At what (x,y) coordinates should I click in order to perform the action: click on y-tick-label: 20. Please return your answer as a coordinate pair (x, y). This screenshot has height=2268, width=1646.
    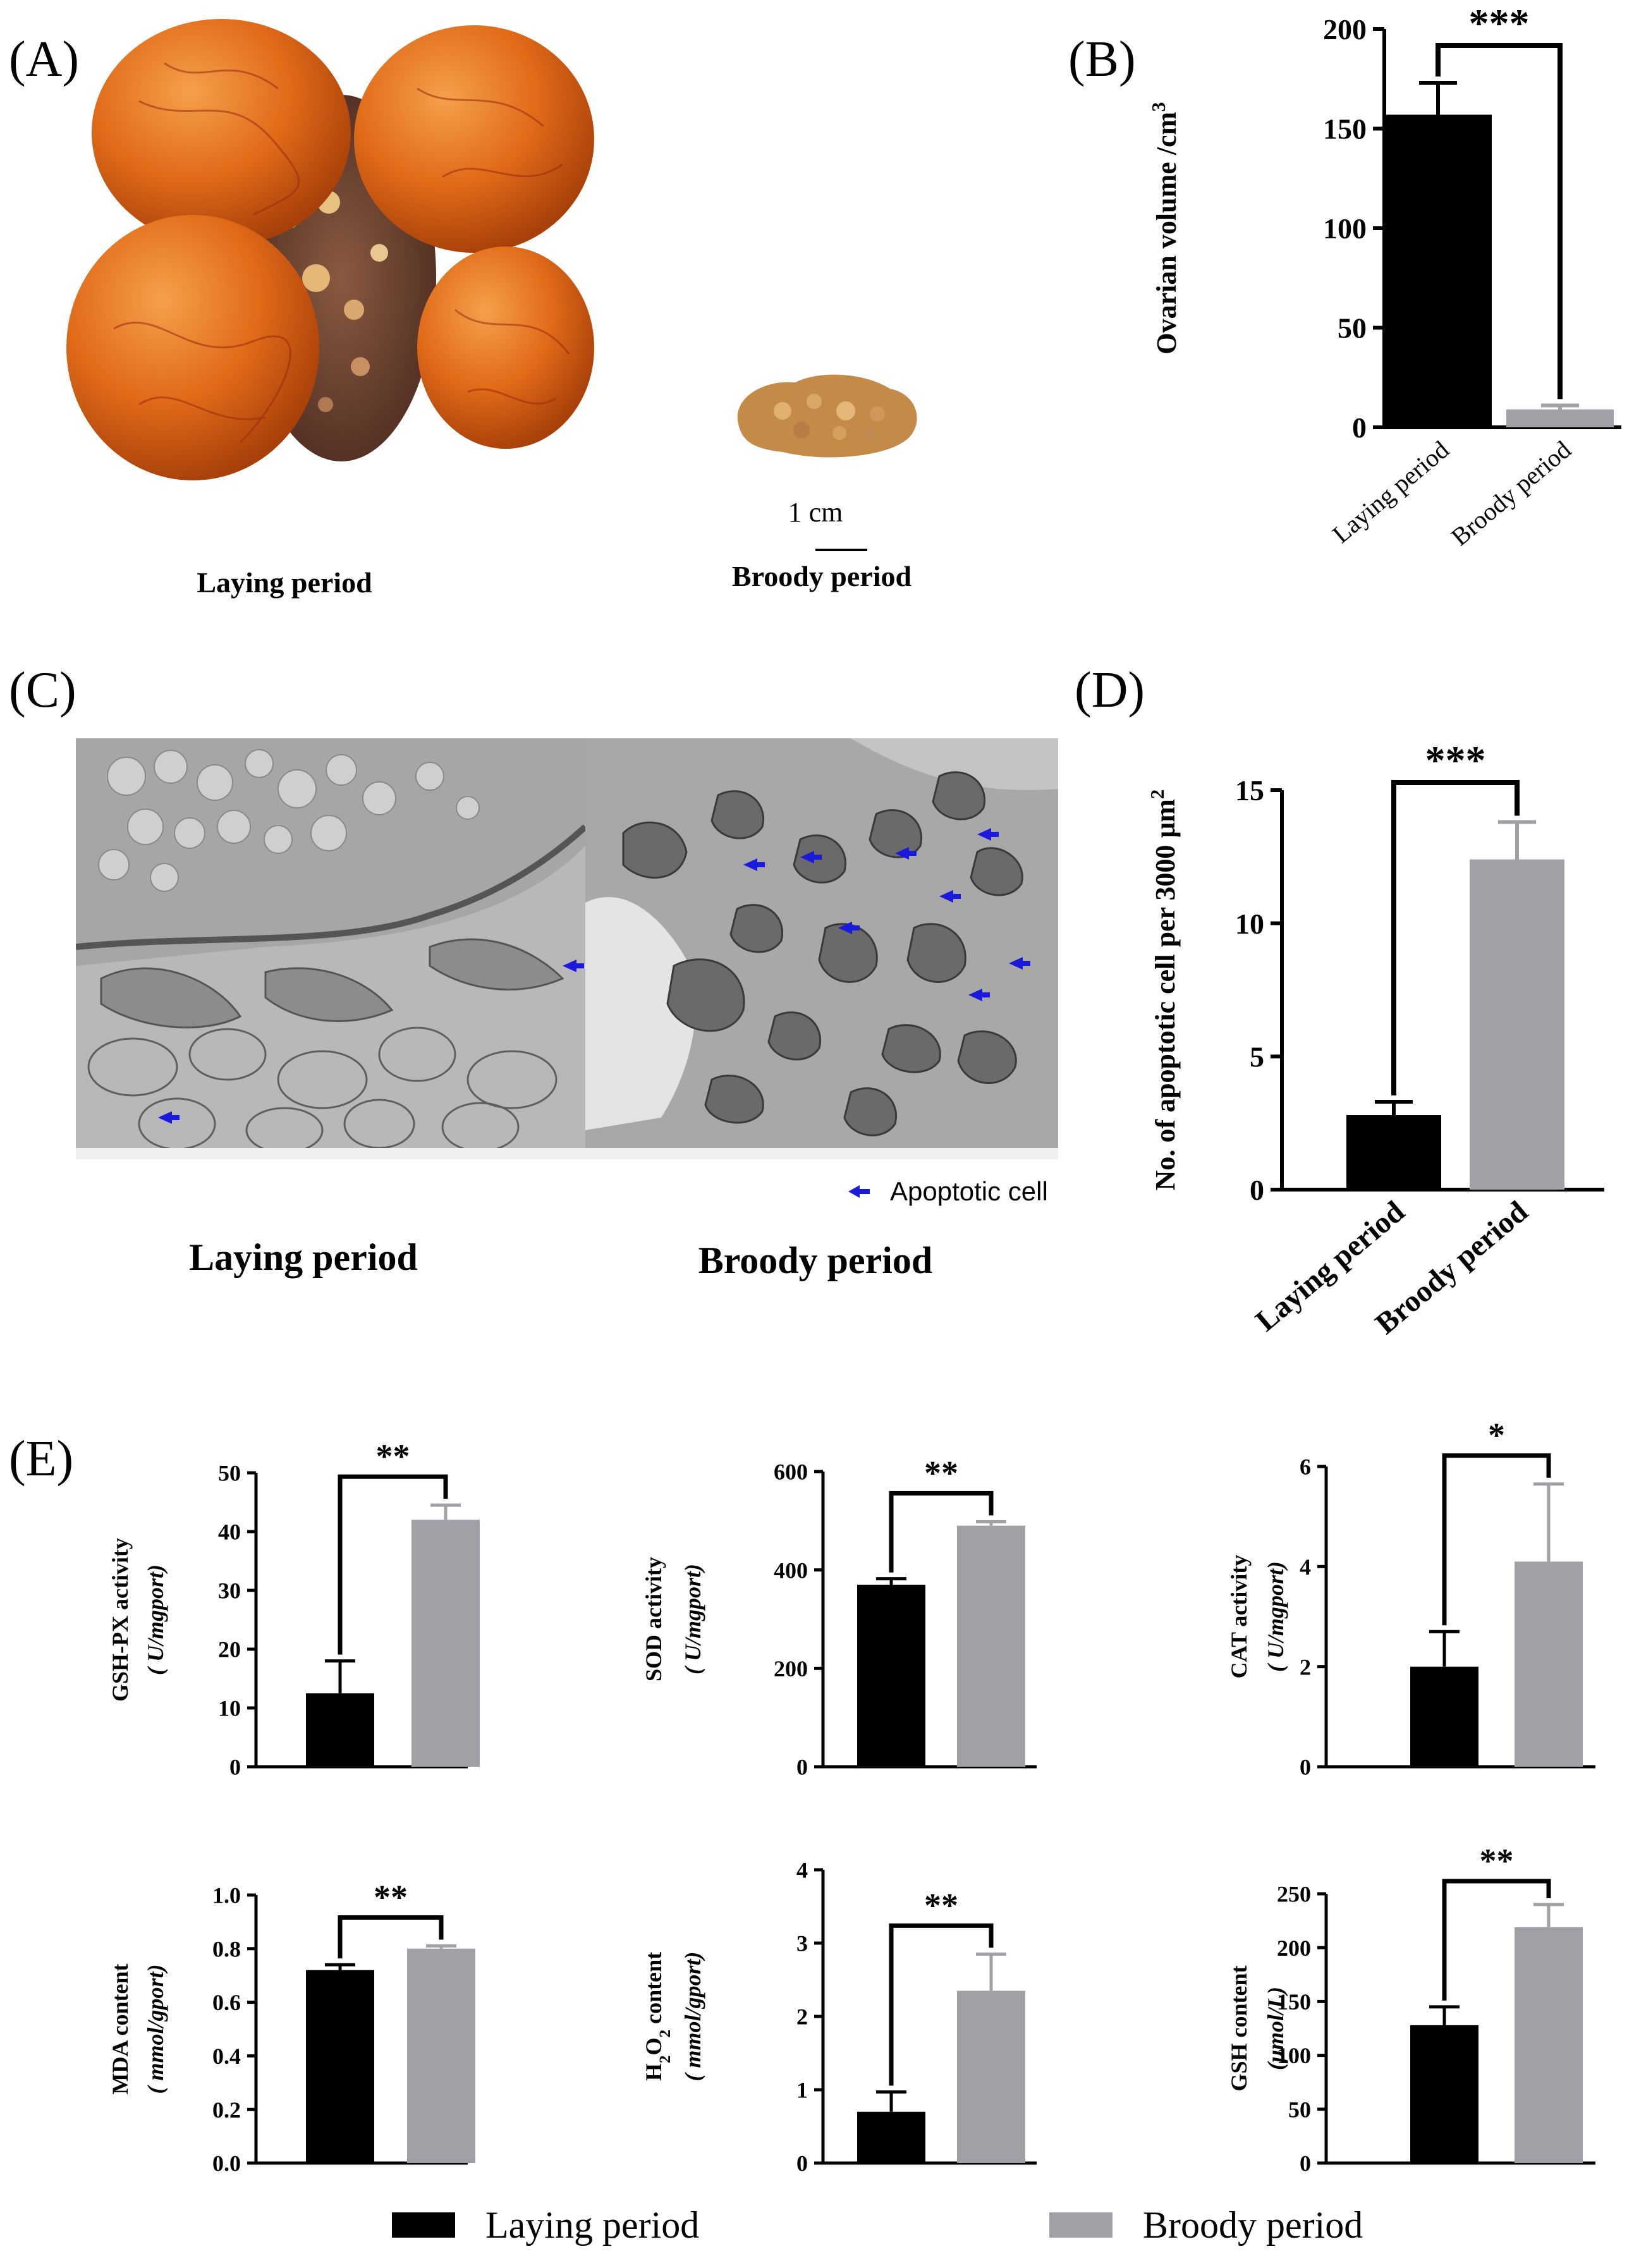
    Looking at the image, I should click on (229, 1649).